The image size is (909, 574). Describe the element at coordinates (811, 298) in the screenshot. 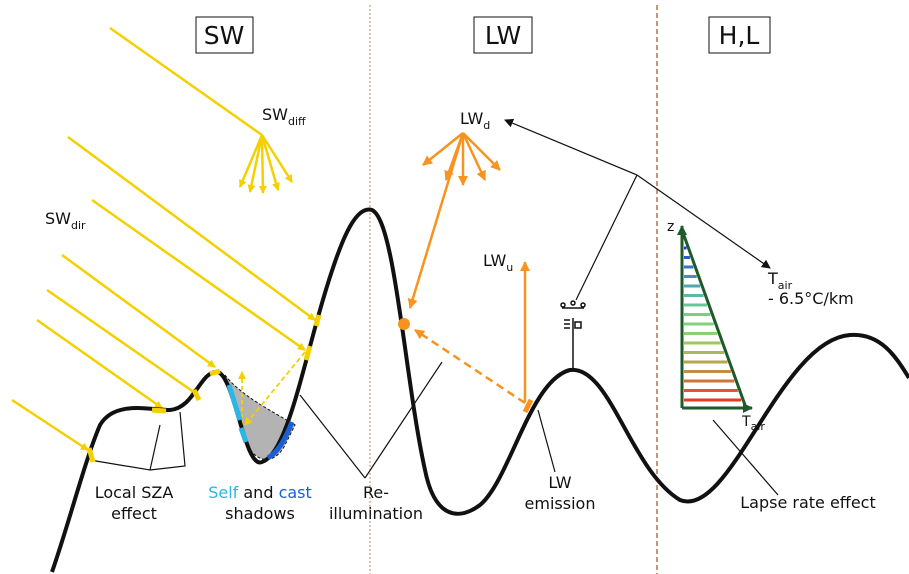

I see `lapse-value: - 6.5°C/km` at that location.